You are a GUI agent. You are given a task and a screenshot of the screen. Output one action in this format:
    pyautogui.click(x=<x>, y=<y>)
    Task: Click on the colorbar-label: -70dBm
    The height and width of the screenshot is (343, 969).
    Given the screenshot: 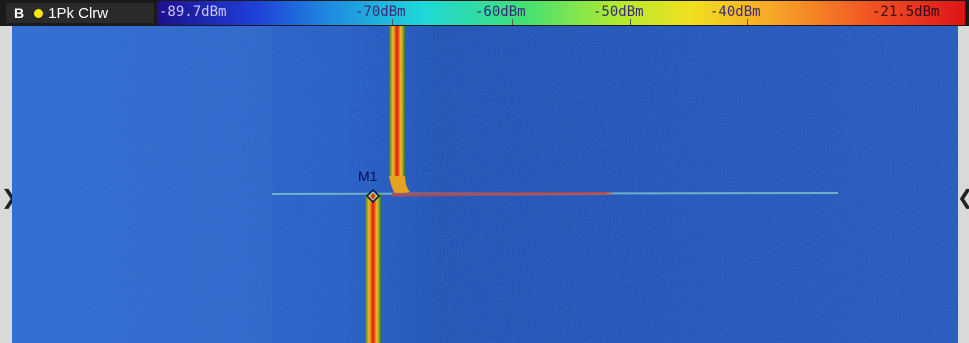 What is the action you would take?
    pyautogui.click(x=380, y=12)
    